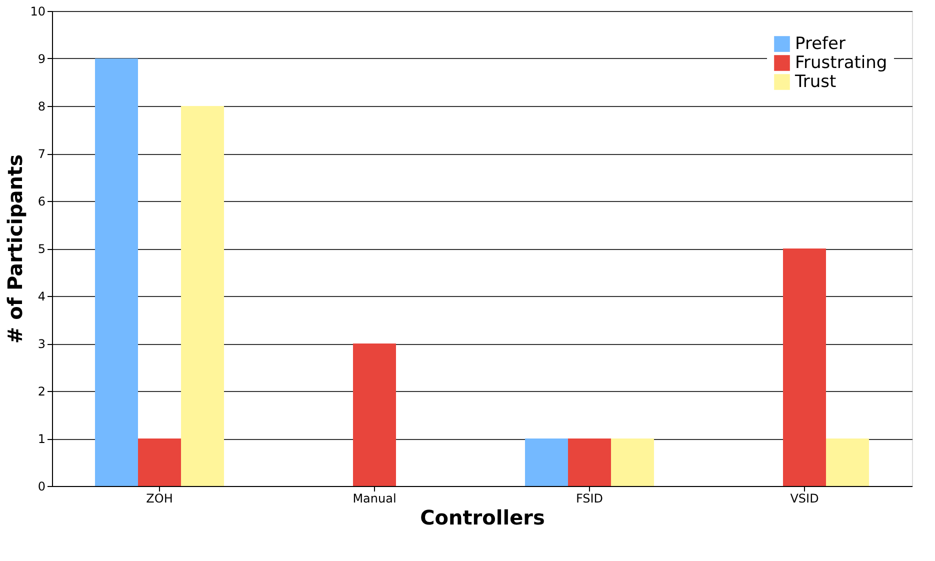 Image resolution: width=935 pixels, height=561 pixels. What do you see at coordinates (42, 154) in the screenshot?
I see `y-tick-label: 7` at bounding box center [42, 154].